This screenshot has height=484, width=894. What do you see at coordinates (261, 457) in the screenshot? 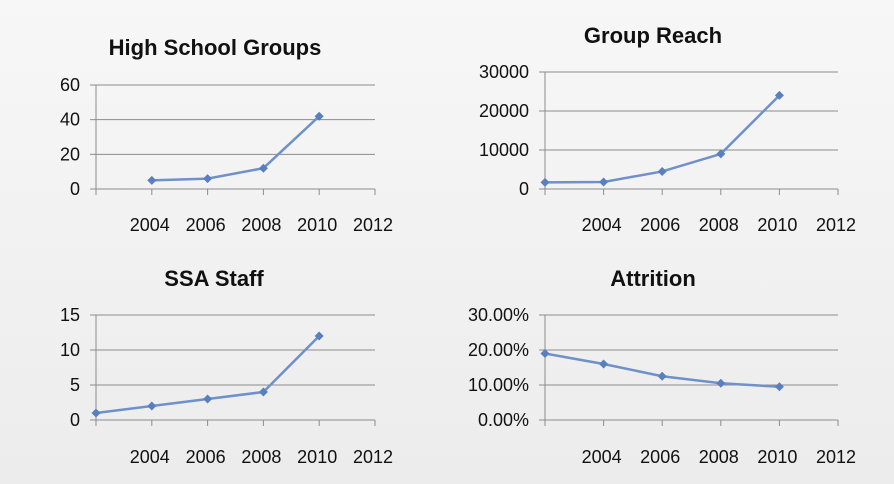
I see `ssa-staff-x-tick-label: 2008` at bounding box center [261, 457].